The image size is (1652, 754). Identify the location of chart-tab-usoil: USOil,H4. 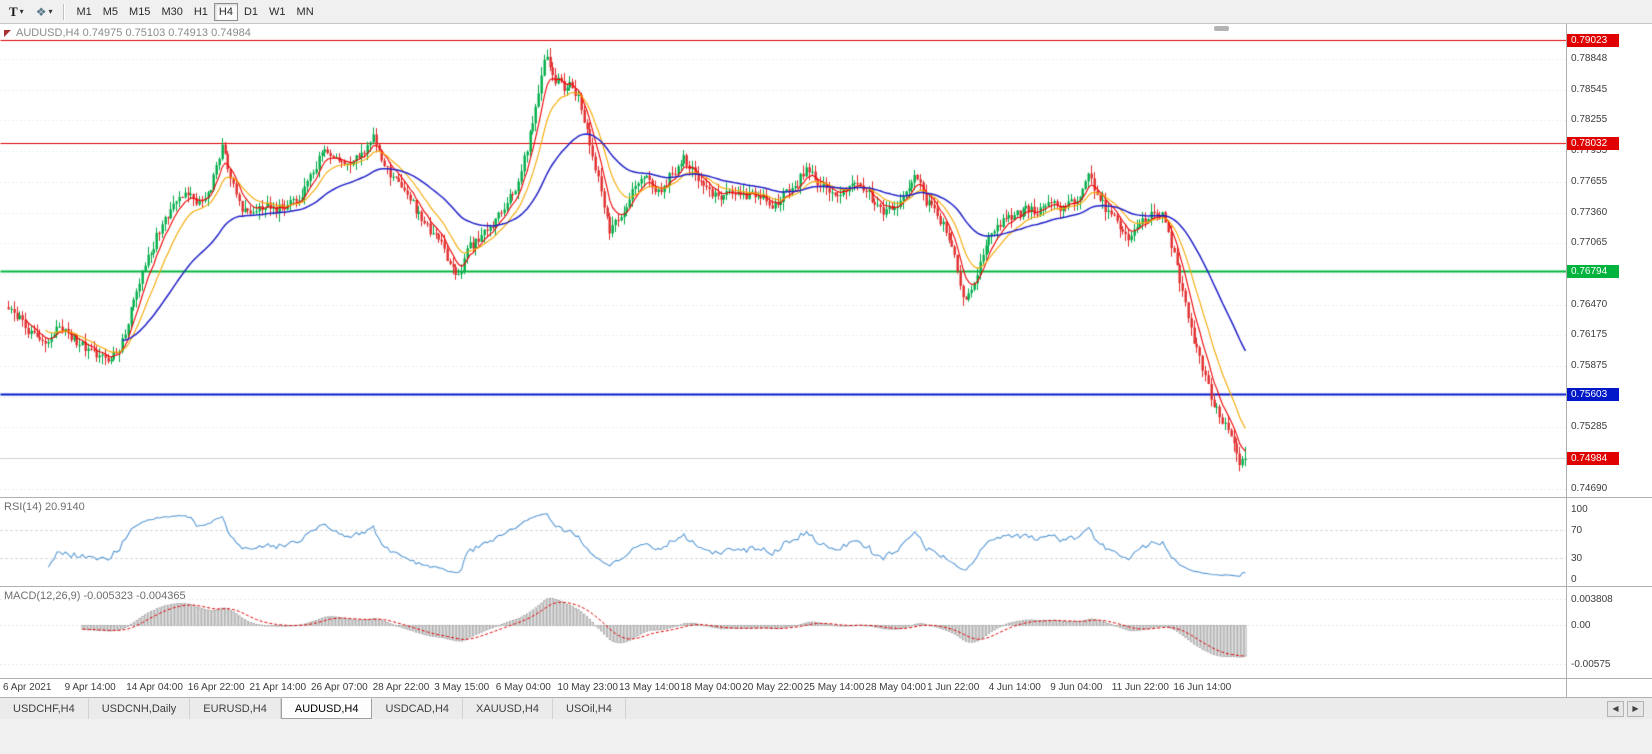
(589, 708).